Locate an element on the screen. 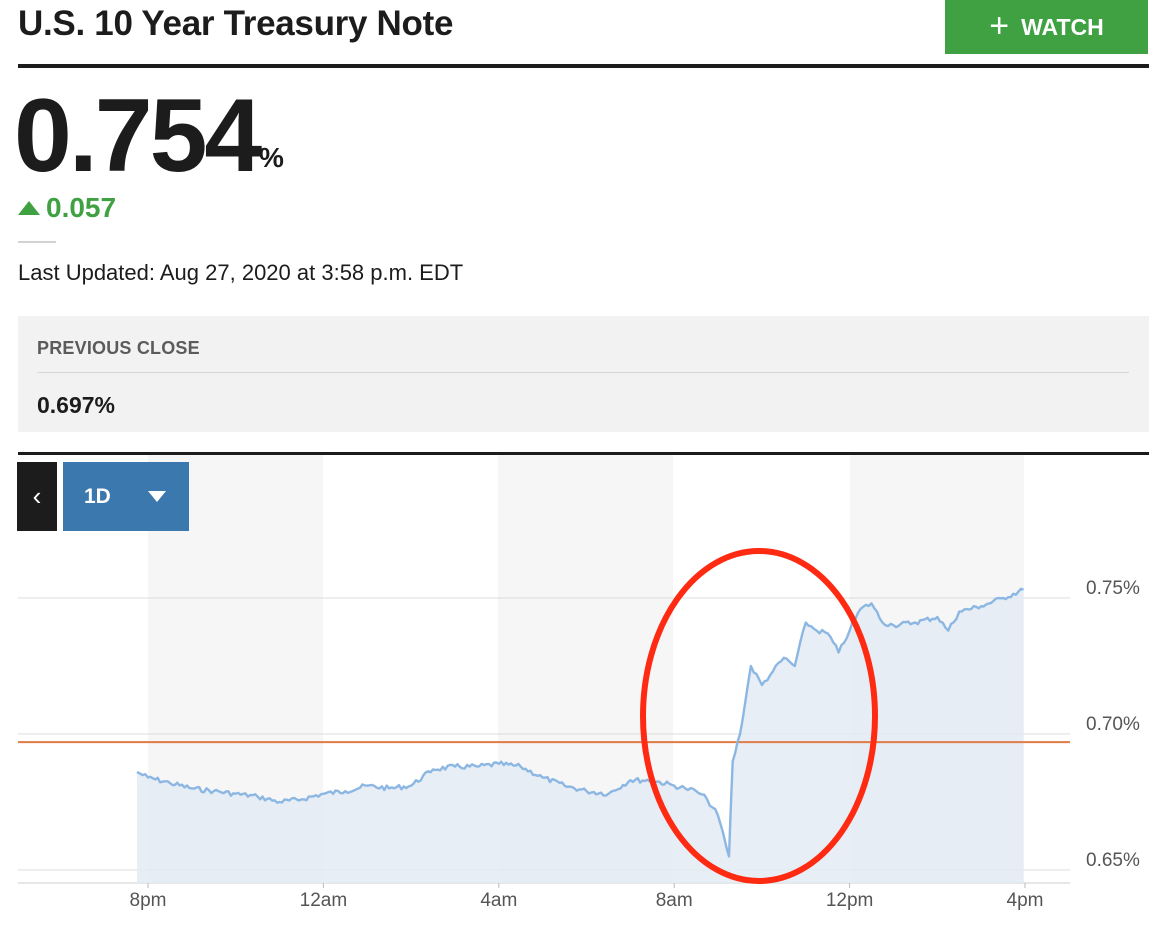  price-change: 0.057 is located at coordinates (67, 208).